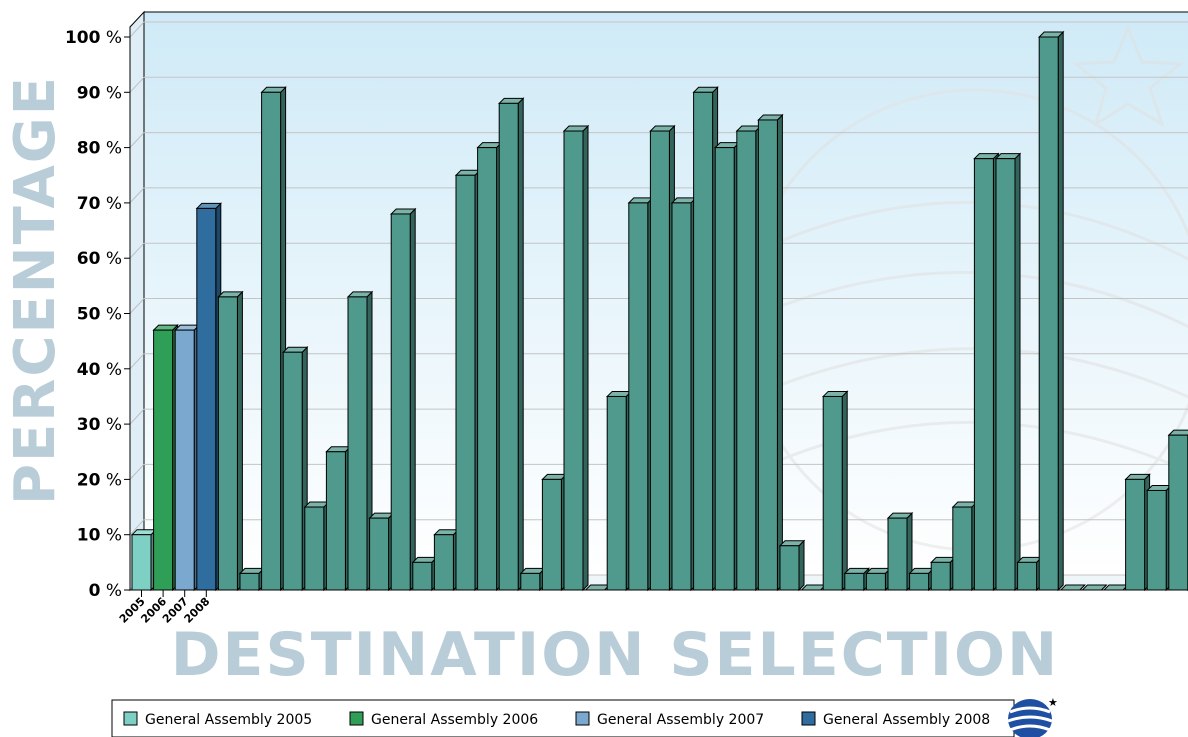  I want to click on y-tick-label: 90 %, so click(99, 93).